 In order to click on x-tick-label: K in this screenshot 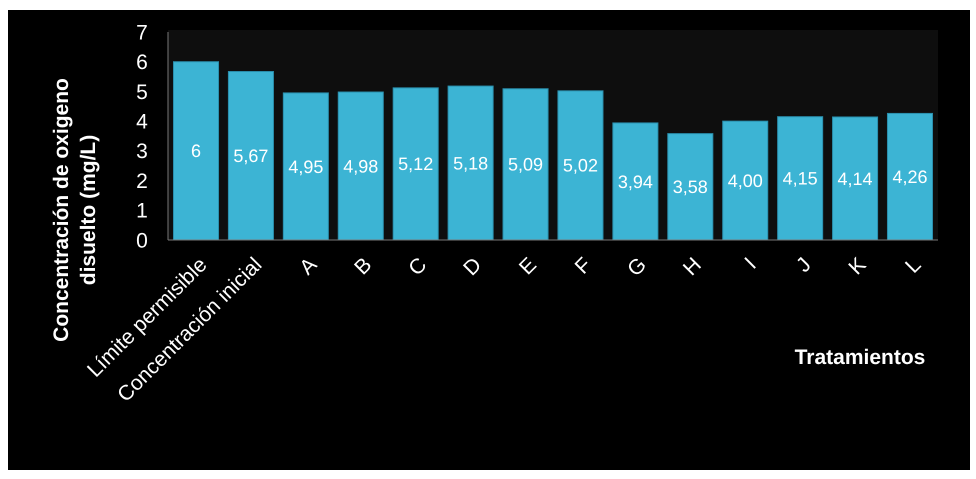, I will do `click(857, 266)`.